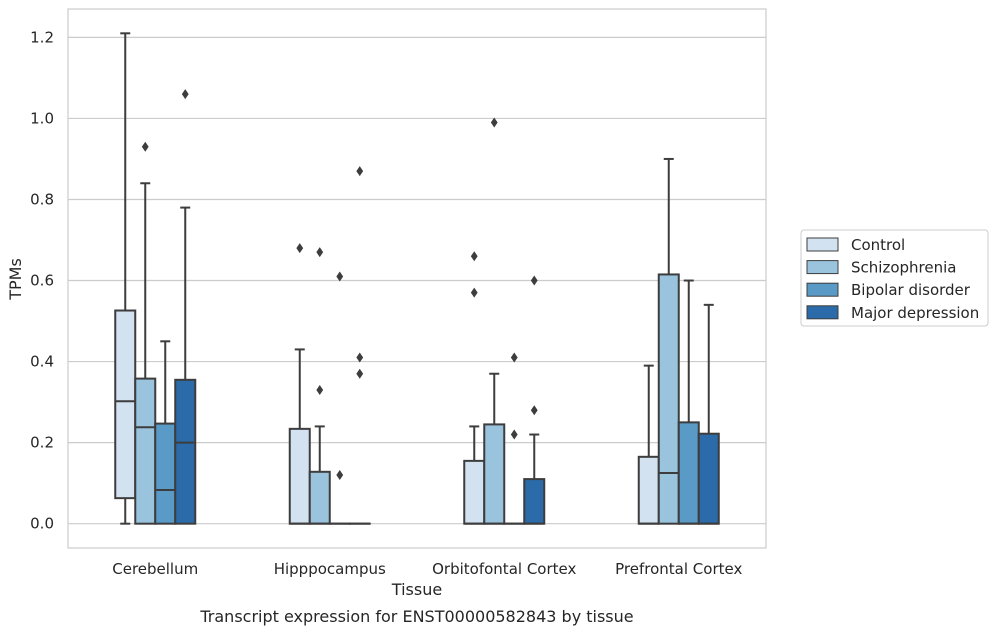 The width and height of the screenshot is (997, 634). What do you see at coordinates (15, 279) in the screenshot?
I see `y-axis-label: TPMs` at bounding box center [15, 279].